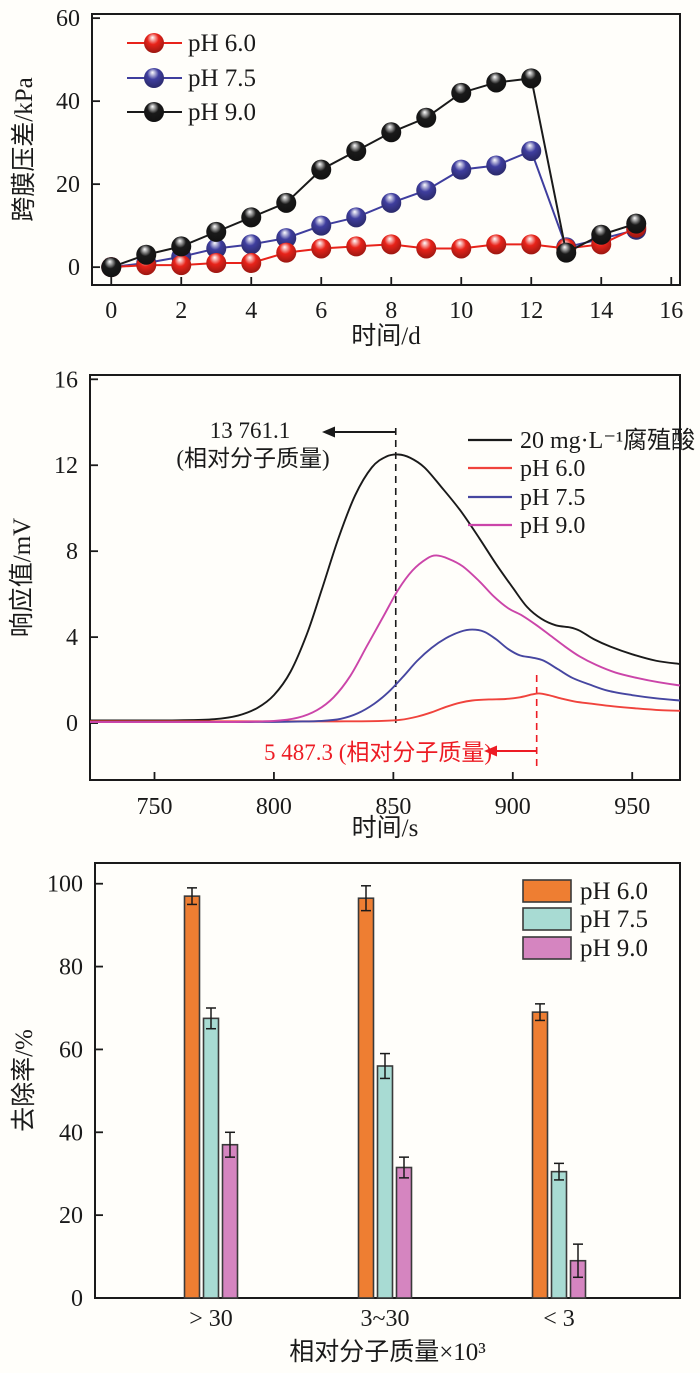 The height and width of the screenshot is (1373, 700). I want to click on y-tick-label: 12, so click(66, 466).